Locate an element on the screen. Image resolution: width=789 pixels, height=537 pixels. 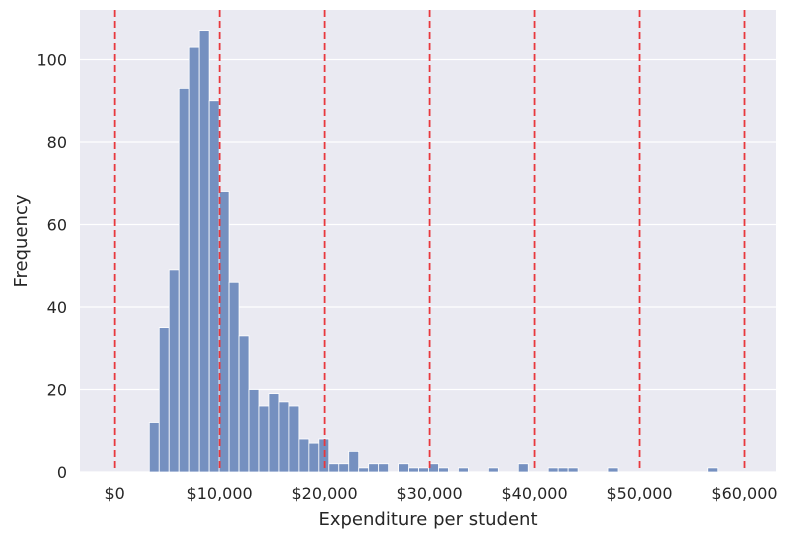
x-tick-label: $10,000 is located at coordinates (220, 493).